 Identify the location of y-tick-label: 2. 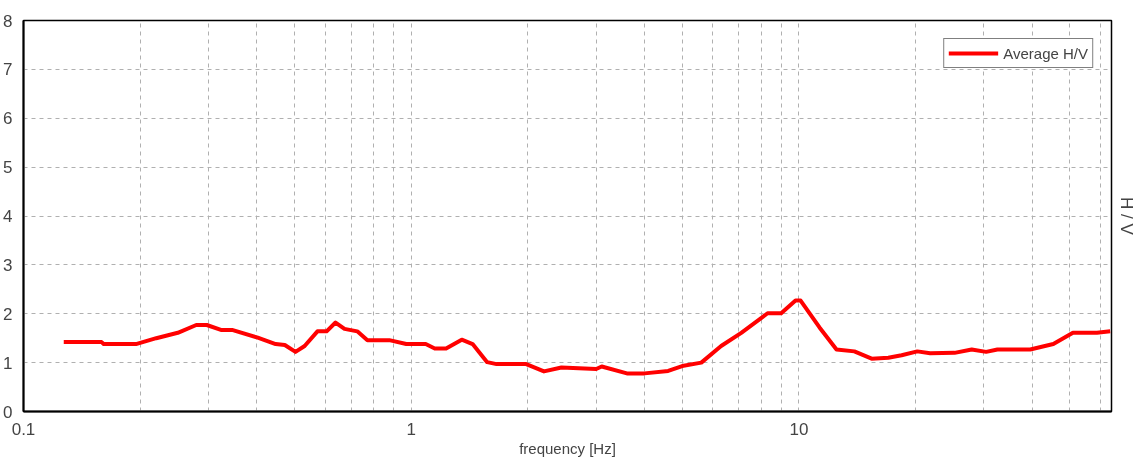
(8, 314).